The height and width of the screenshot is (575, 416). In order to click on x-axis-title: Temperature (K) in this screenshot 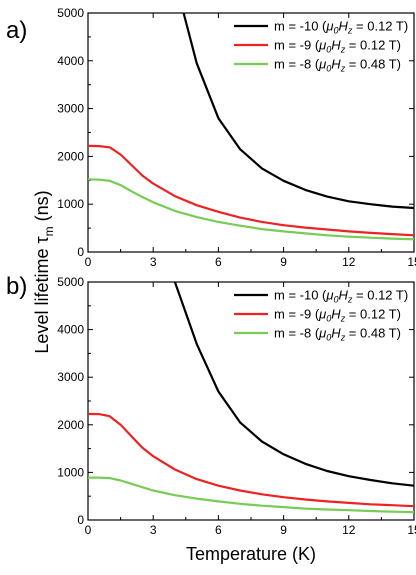, I will do `click(251, 554)`.